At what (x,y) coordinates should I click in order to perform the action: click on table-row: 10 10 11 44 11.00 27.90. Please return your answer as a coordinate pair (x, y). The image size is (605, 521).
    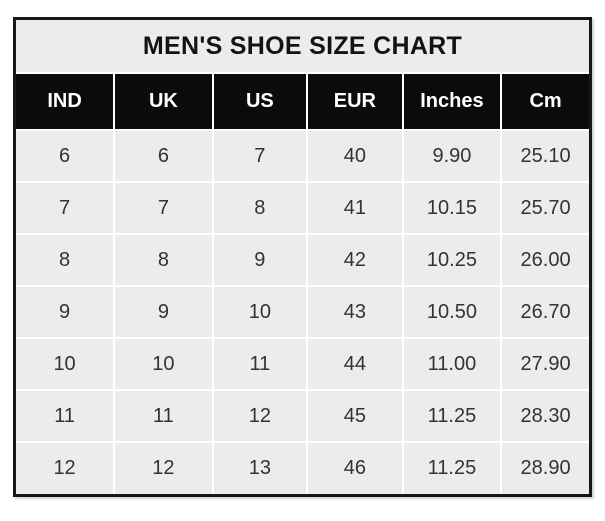
    Looking at the image, I should click on (302, 364).